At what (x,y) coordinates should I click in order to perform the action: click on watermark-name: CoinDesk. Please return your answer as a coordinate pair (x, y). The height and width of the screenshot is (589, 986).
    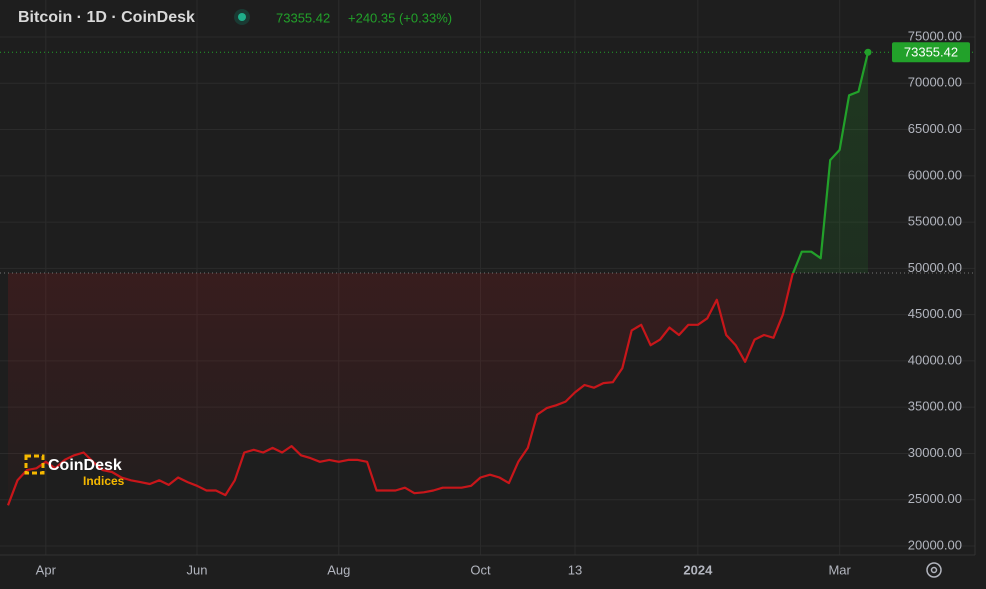
    Looking at the image, I should click on (85, 465).